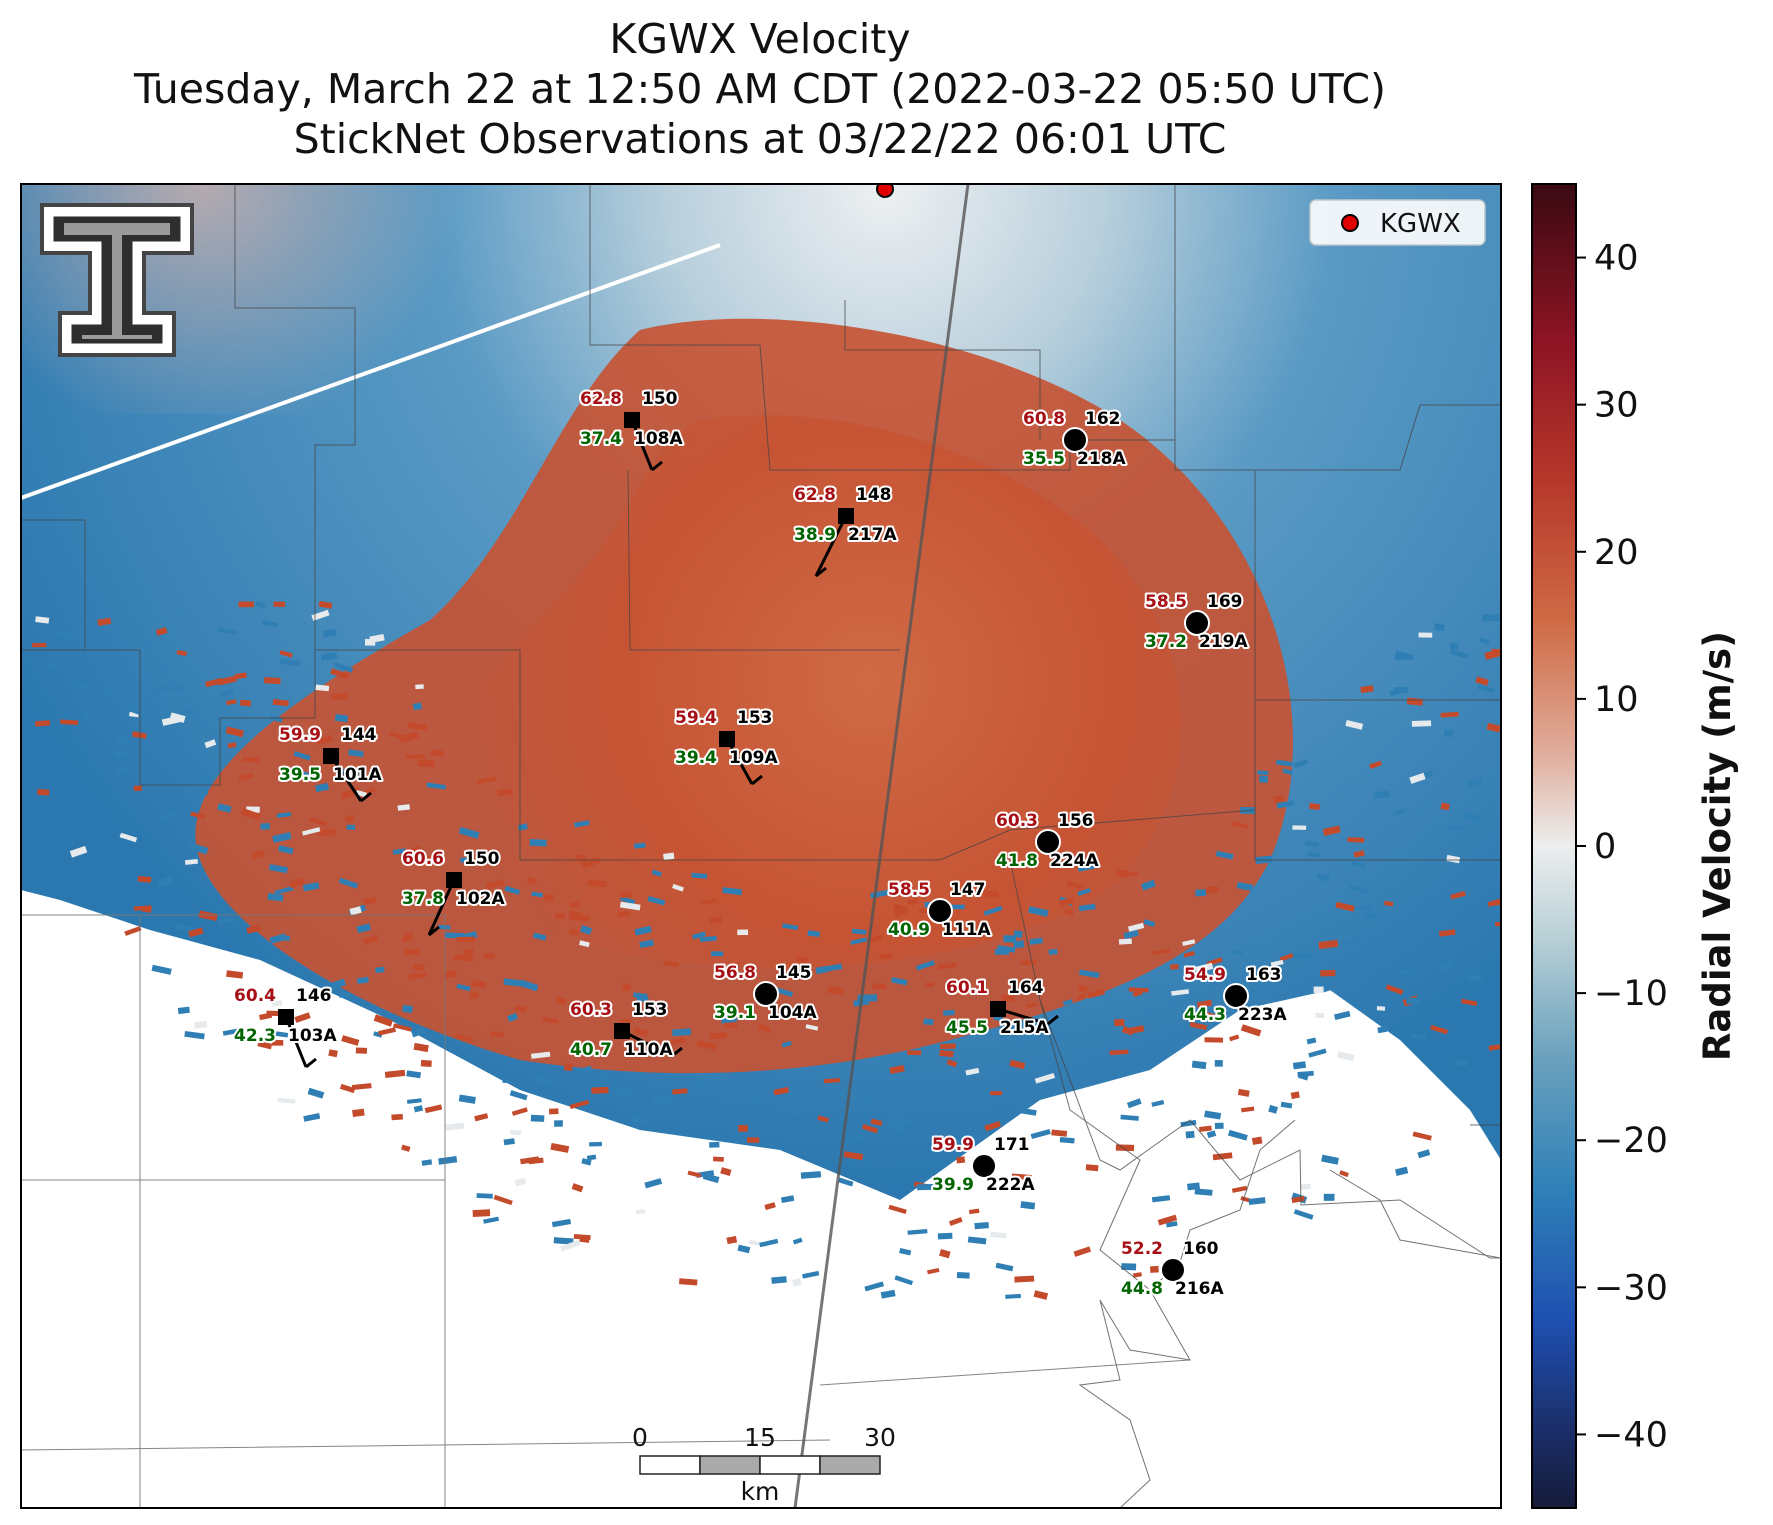  What do you see at coordinates (1262, 1015) in the screenshot?
I see `station-id: 223A` at bounding box center [1262, 1015].